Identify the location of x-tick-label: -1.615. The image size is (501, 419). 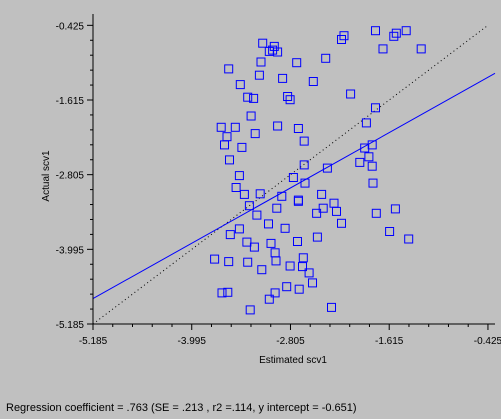
(389, 341).